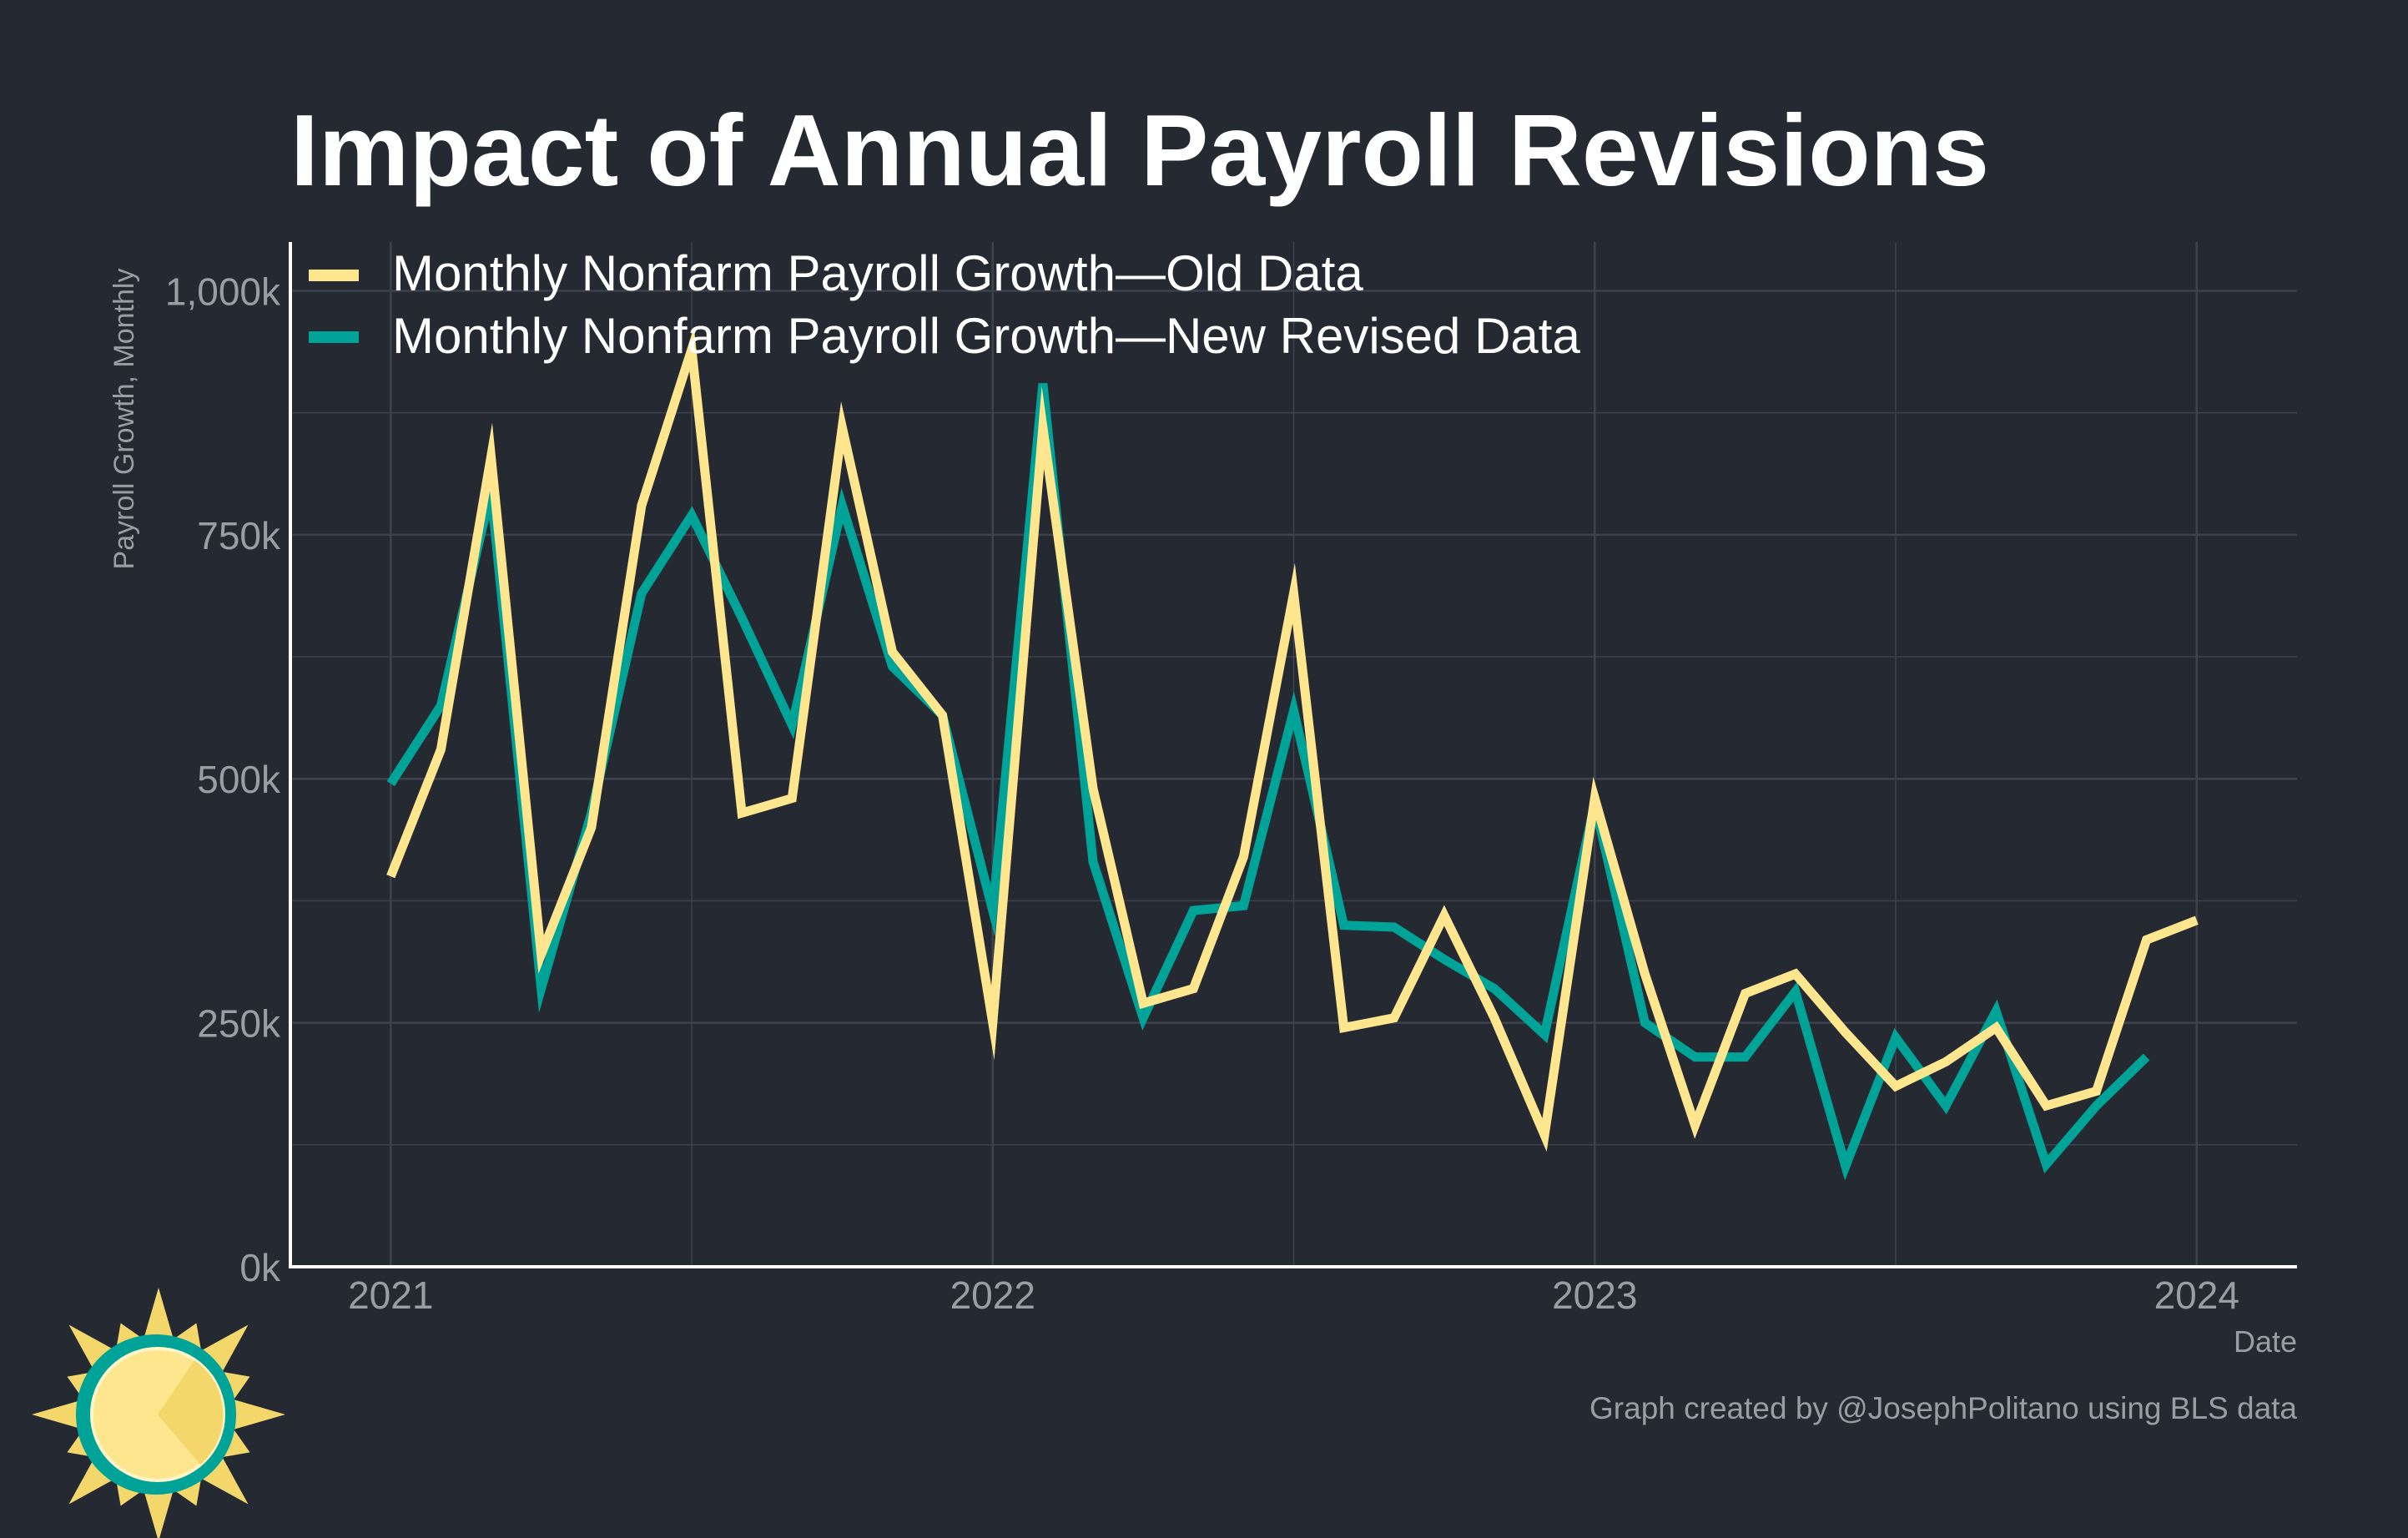 This screenshot has width=2408, height=1538. What do you see at coordinates (2196, 1295) in the screenshot?
I see `x-tick-label: 2024` at bounding box center [2196, 1295].